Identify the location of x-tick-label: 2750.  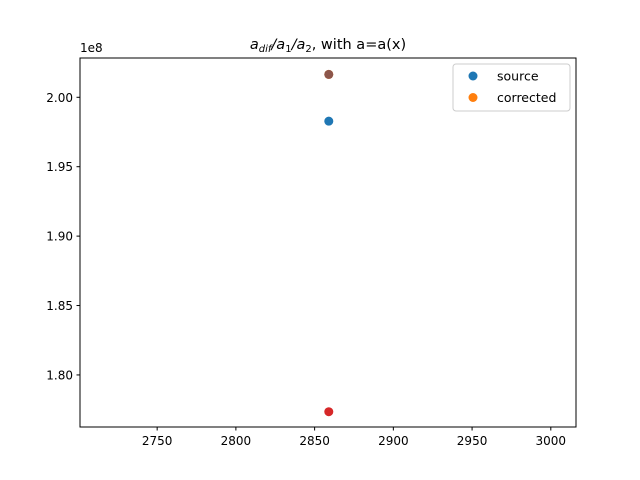
(157, 441).